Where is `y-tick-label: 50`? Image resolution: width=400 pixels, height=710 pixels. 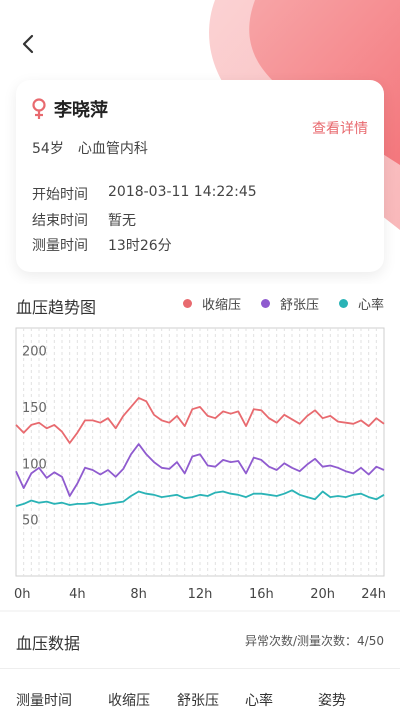
y-tick-label: 50 is located at coordinates (30, 521).